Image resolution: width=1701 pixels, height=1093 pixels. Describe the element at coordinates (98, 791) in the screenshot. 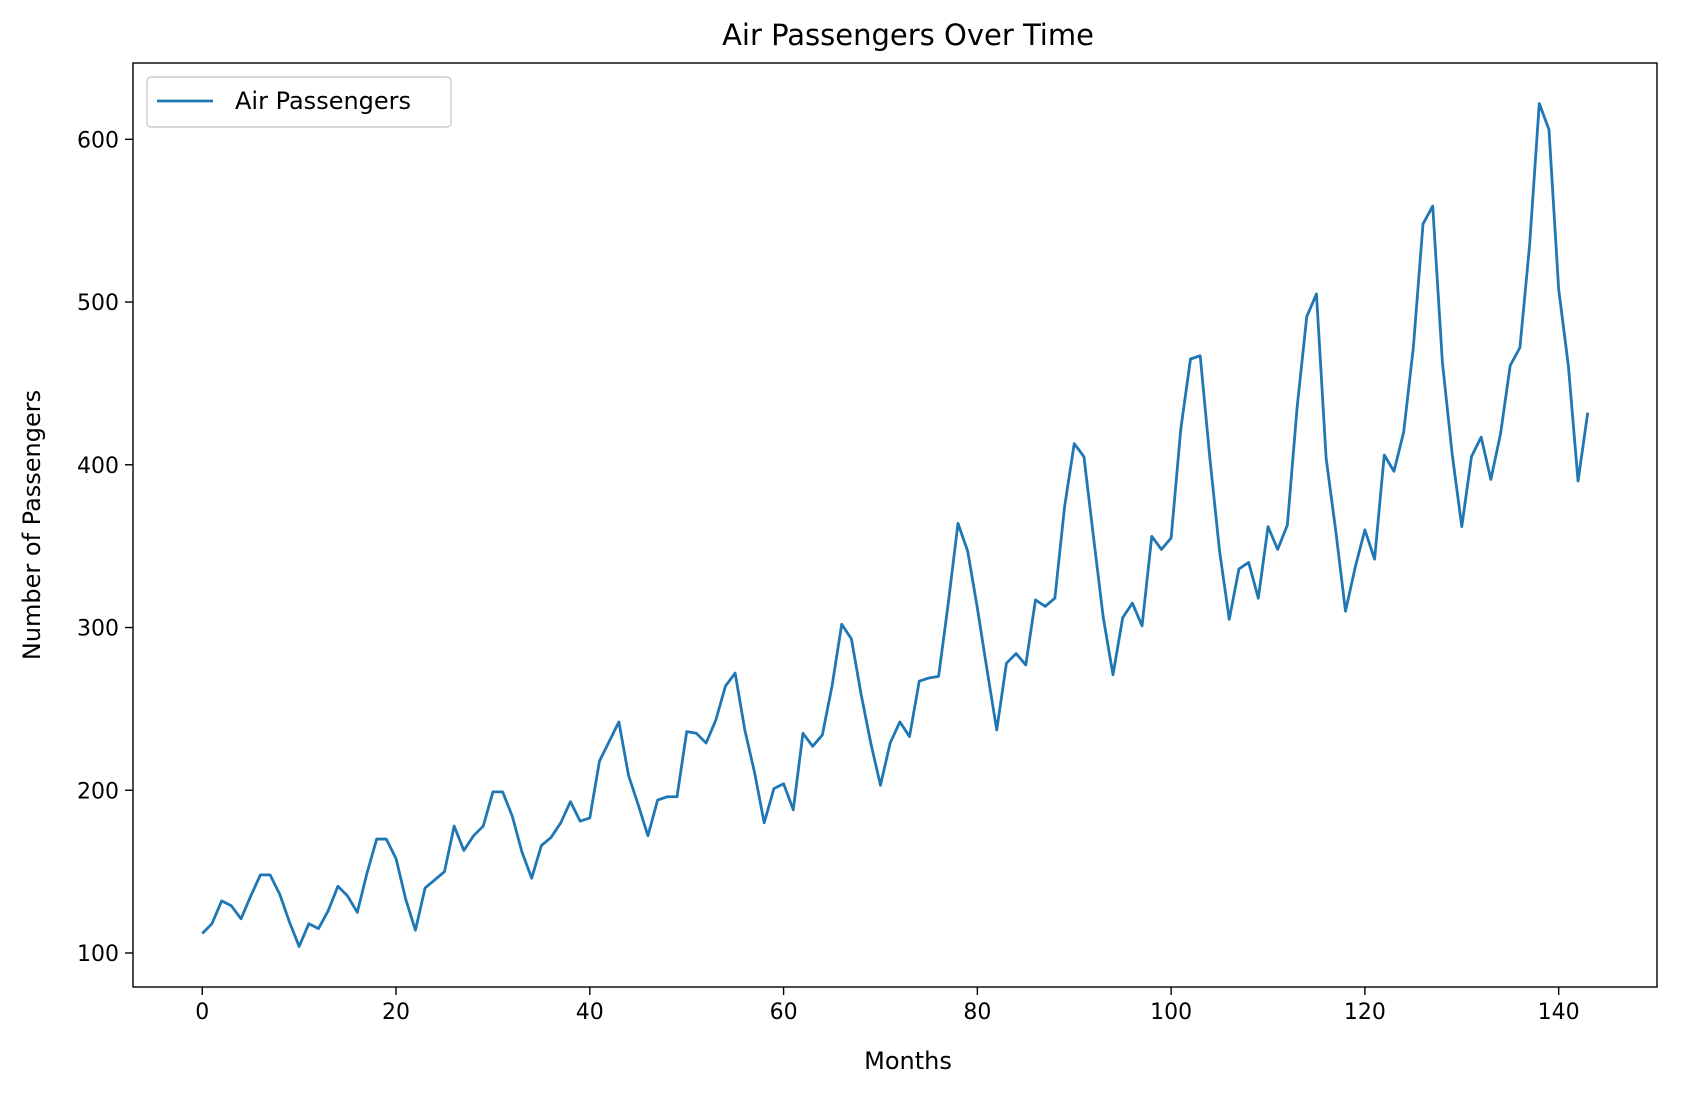

I see `y-tick-label: 200` at that location.